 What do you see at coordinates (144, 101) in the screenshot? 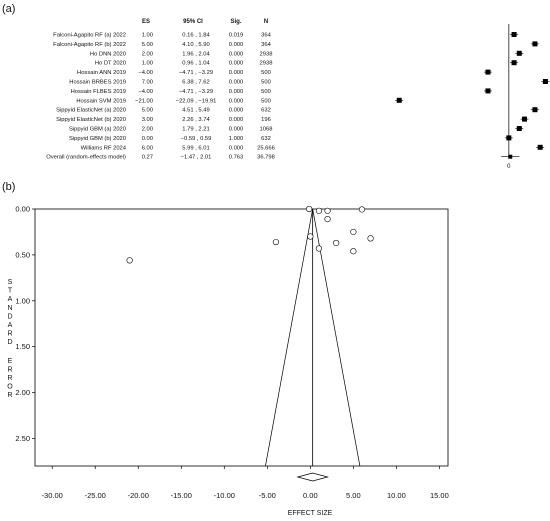
I see `es-value-7: −21.00` at bounding box center [144, 101].